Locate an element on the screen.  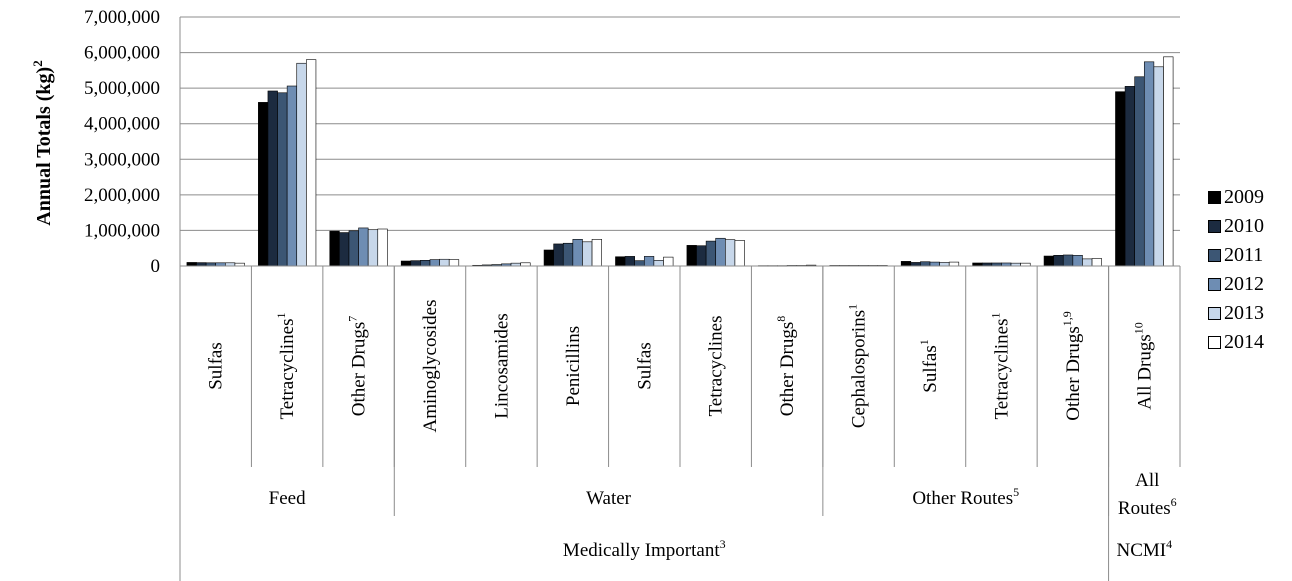
group-label: Water is located at coordinates (609, 498).